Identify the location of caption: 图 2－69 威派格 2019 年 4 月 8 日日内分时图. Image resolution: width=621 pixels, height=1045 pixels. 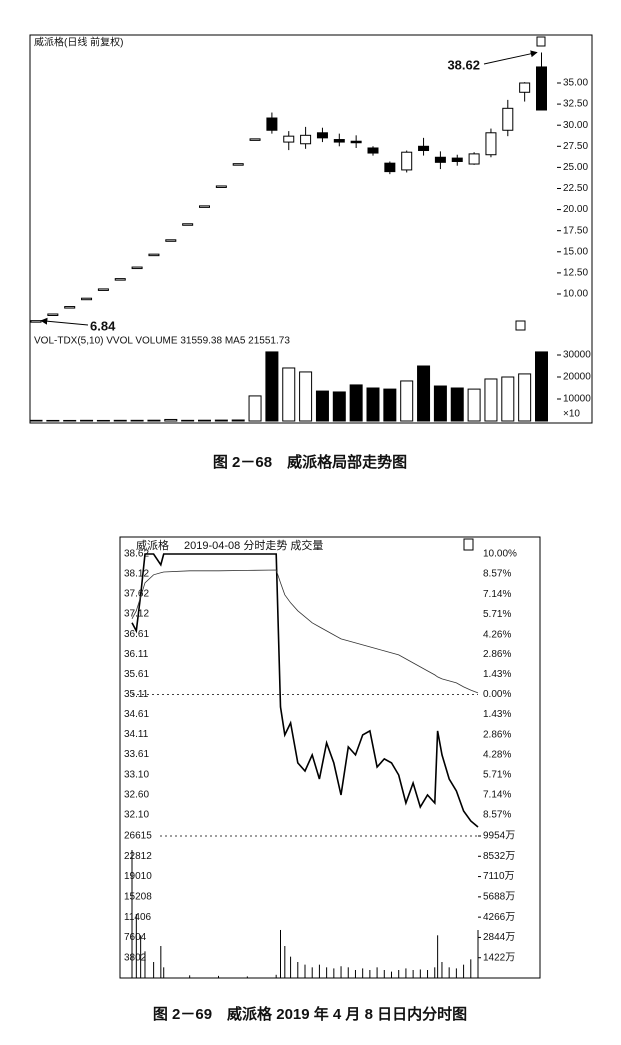
(310, 1014).